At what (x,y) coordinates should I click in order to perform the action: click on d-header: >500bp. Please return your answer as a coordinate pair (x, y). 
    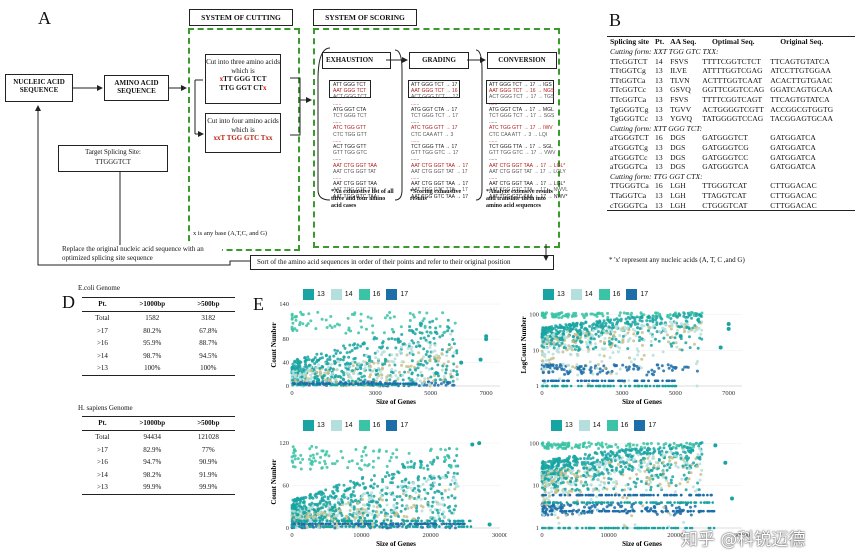
    Looking at the image, I should click on (208, 304).